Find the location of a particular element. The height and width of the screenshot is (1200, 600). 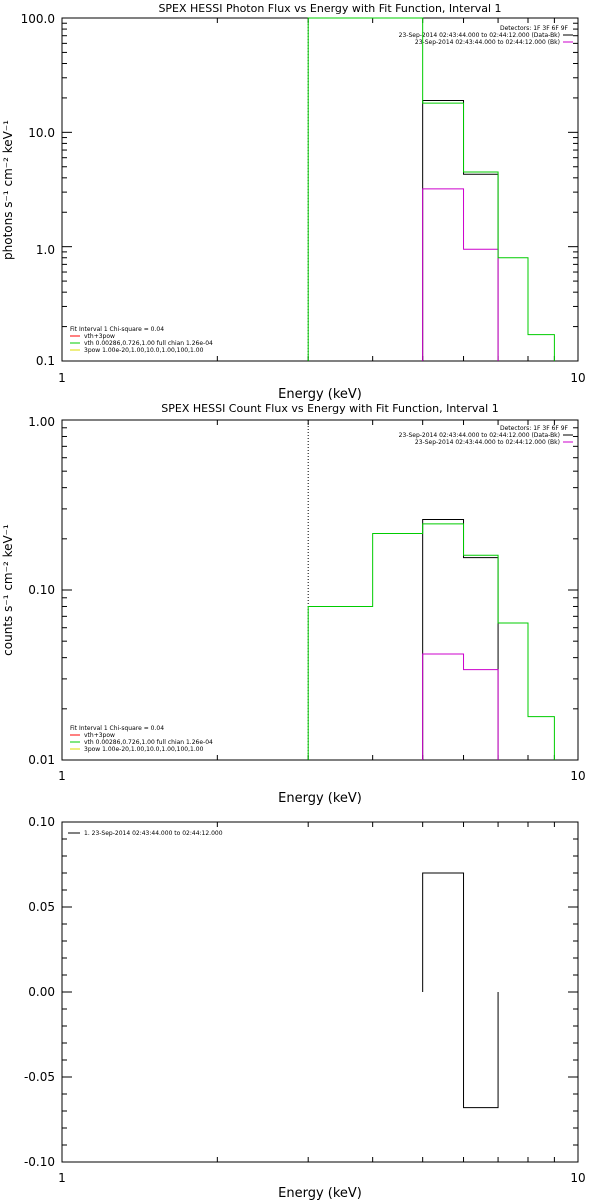

panel1-ylabel: photons s⁻¹ cm⁻² keV⁻¹ is located at coordinates (8, 190).